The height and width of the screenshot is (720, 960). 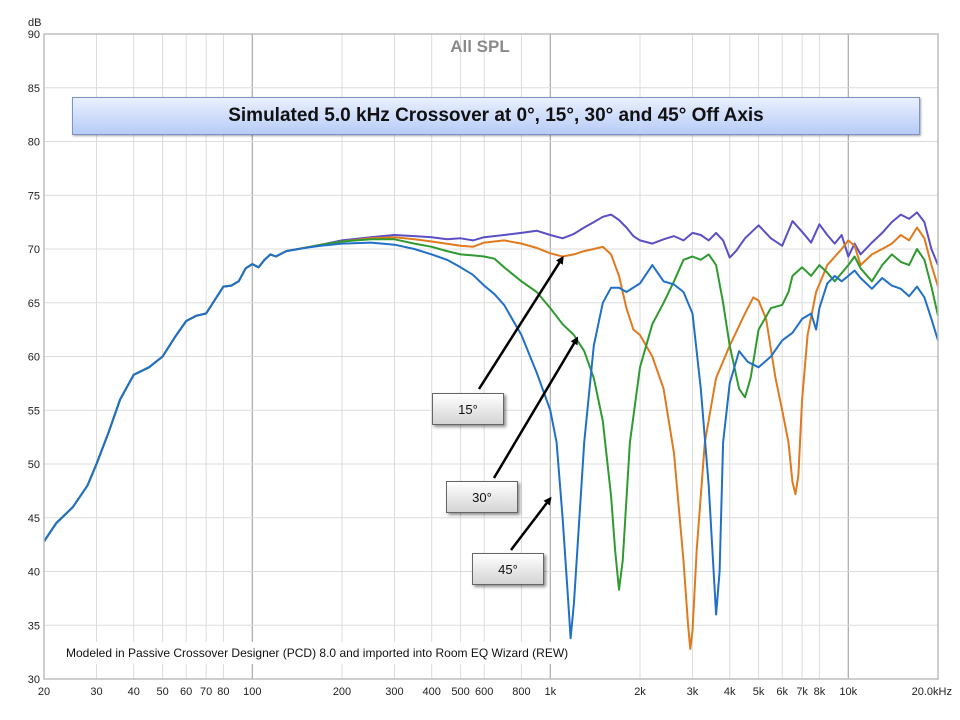 I want to click on x-tick-label: 6k, so click(x=782, y=692).